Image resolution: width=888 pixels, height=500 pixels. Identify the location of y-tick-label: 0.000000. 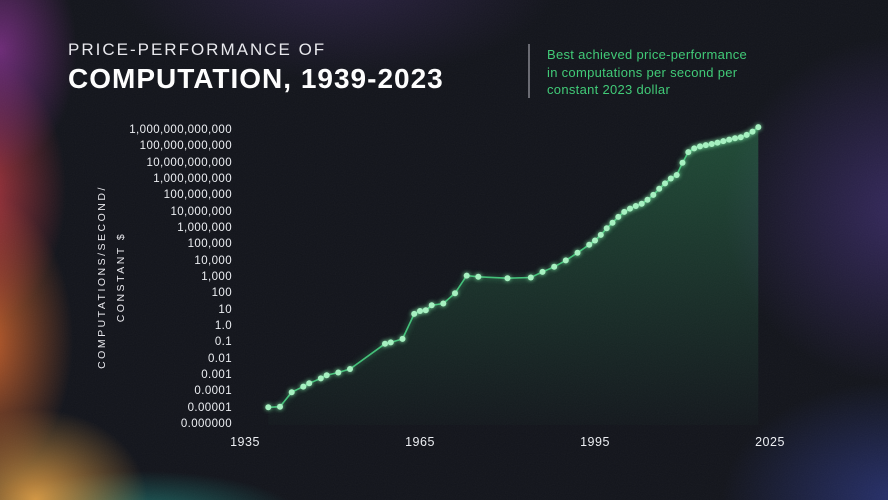
(206, 423).